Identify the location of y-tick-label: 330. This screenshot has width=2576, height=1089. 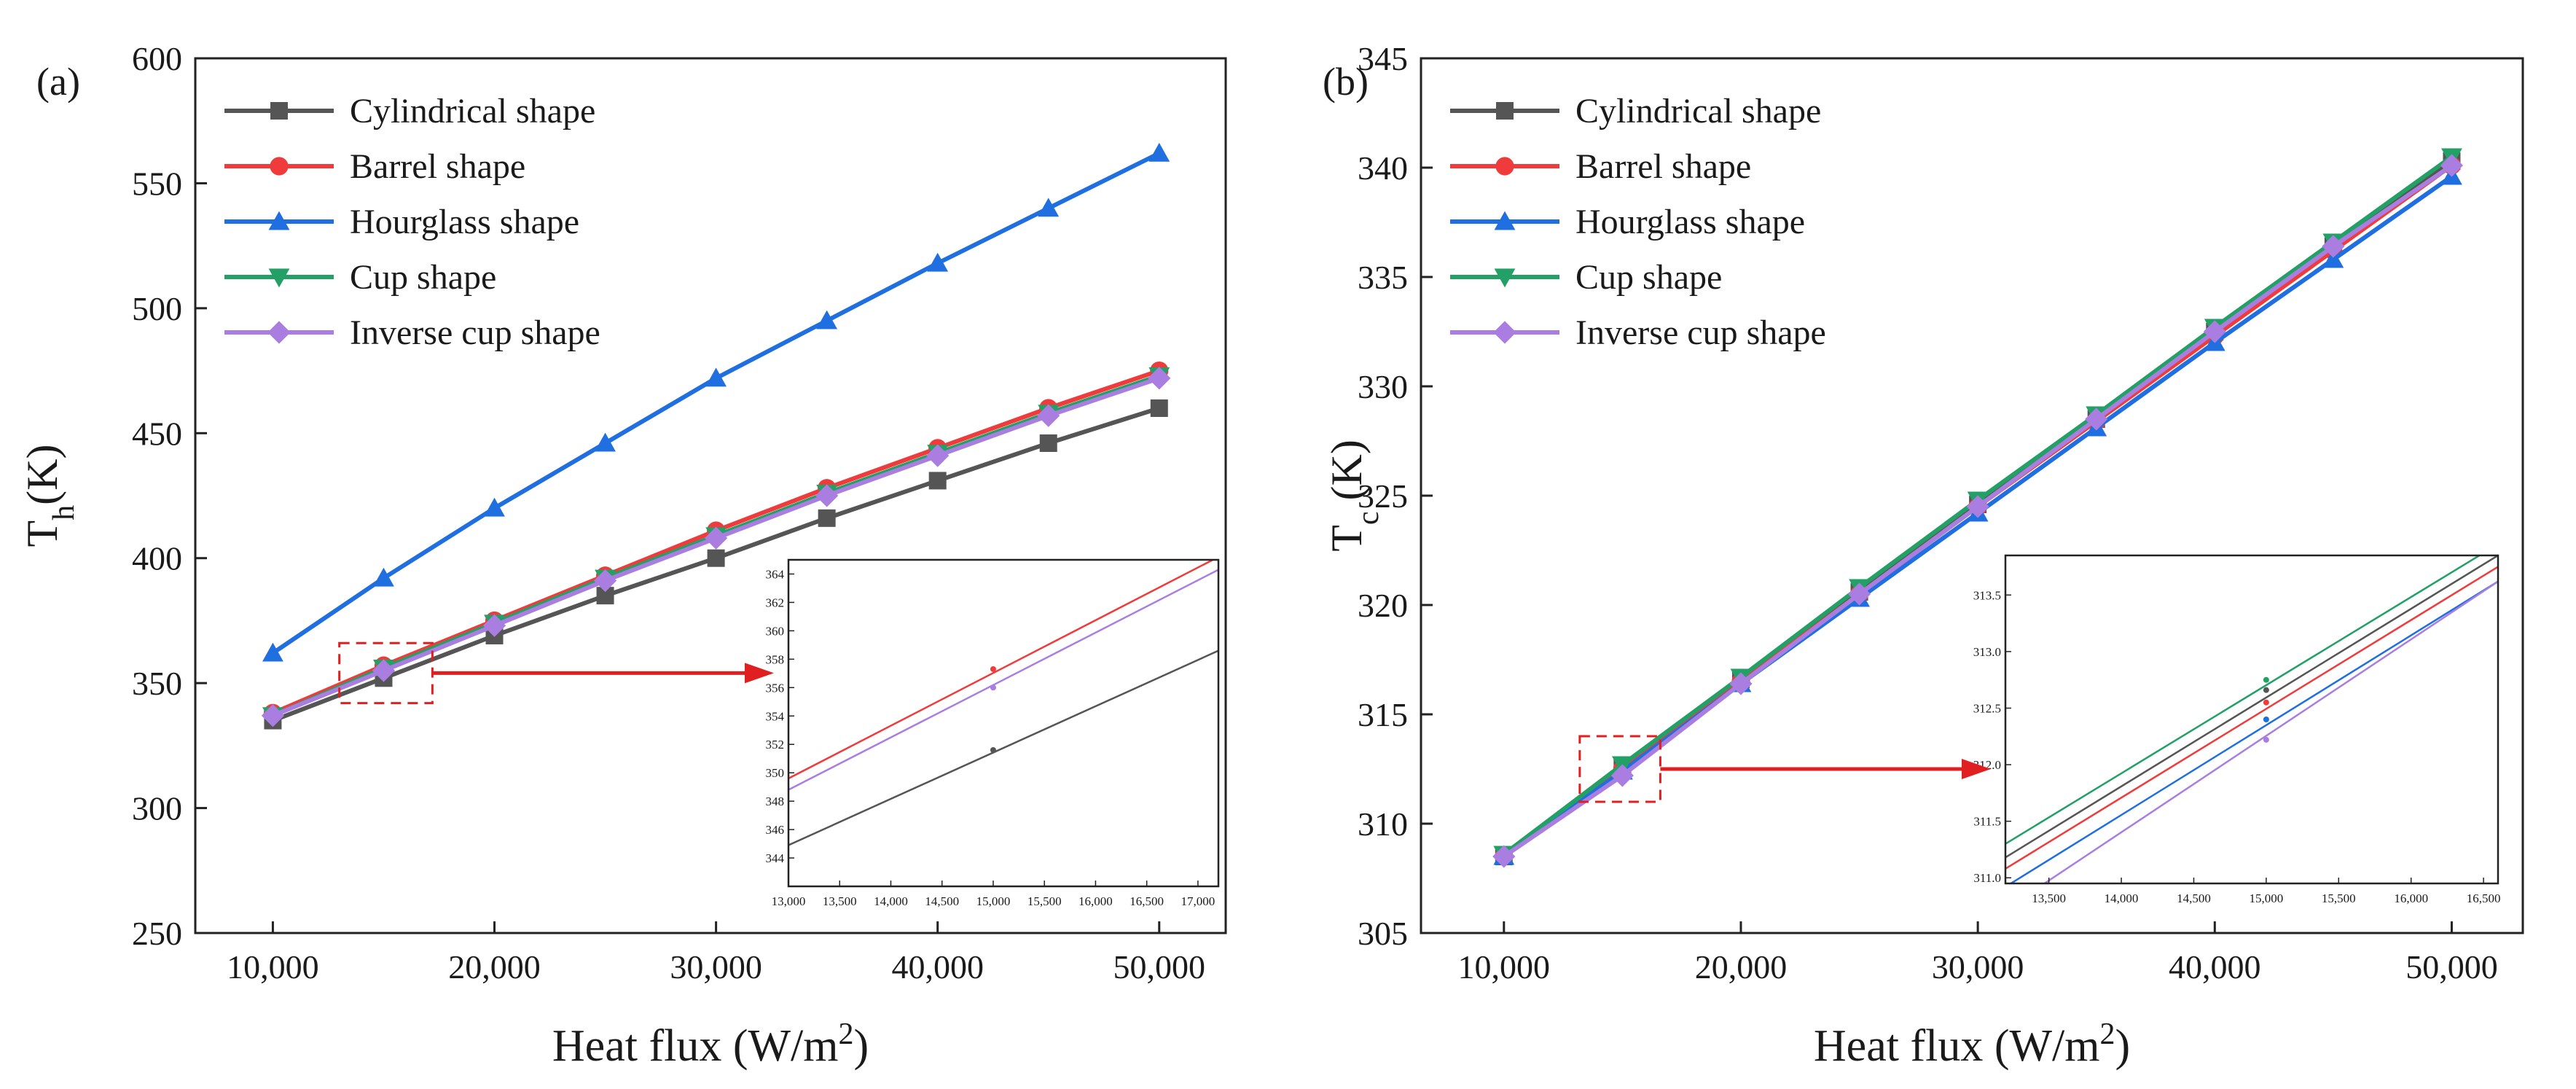
(1383, 386).